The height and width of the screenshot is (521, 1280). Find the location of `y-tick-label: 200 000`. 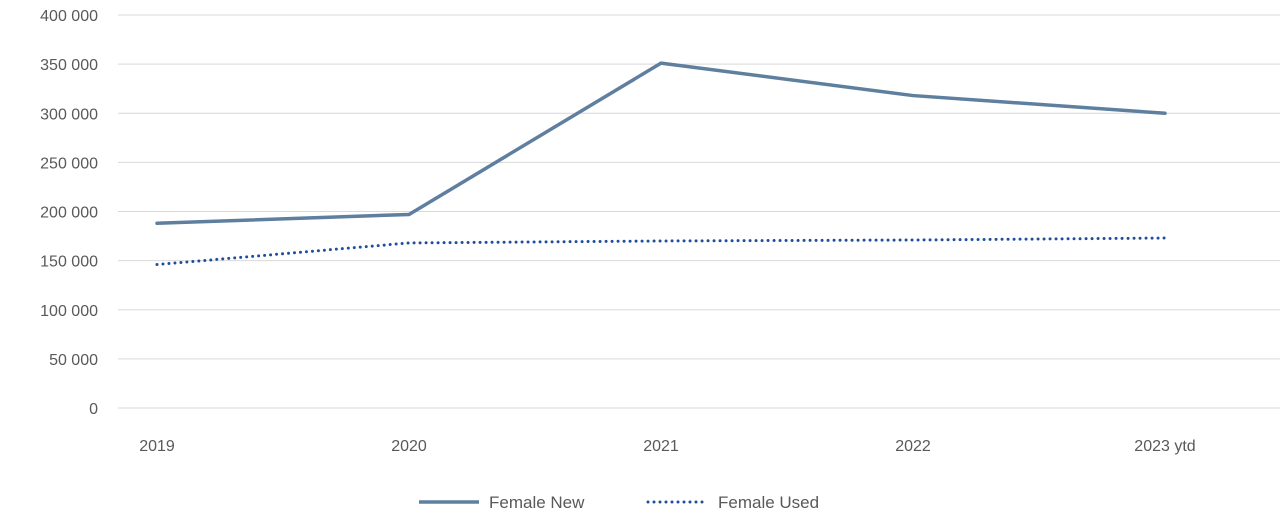

y-tick-label: 200 000 is located at coordinates (69, 213).